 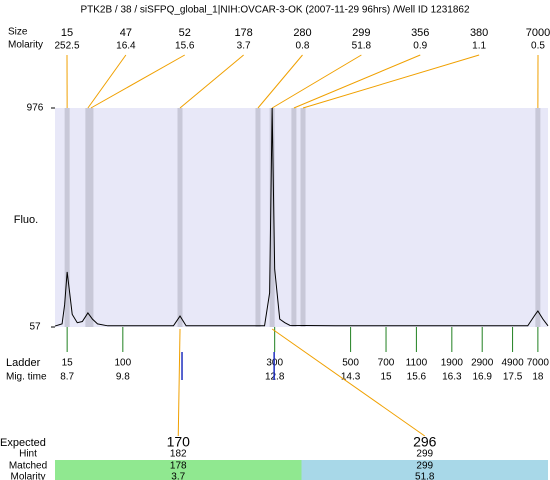 I want to click on y-tick-label: 976, so click(x=35, y=108).